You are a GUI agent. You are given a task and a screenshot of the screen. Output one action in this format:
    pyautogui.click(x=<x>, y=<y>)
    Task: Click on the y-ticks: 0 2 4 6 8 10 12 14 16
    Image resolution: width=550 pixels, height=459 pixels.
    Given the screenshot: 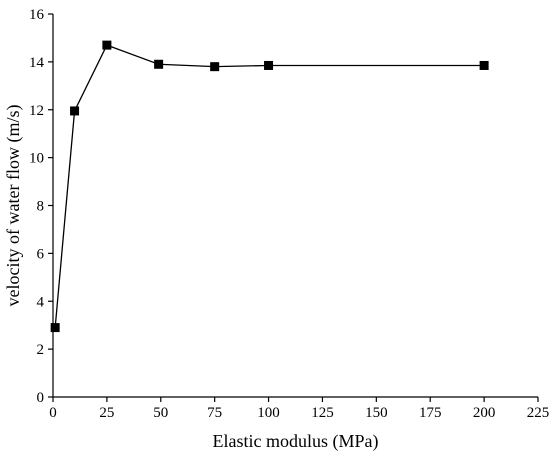 What is the action you would take?
    pyautogui.click(x=41, y=206)
    